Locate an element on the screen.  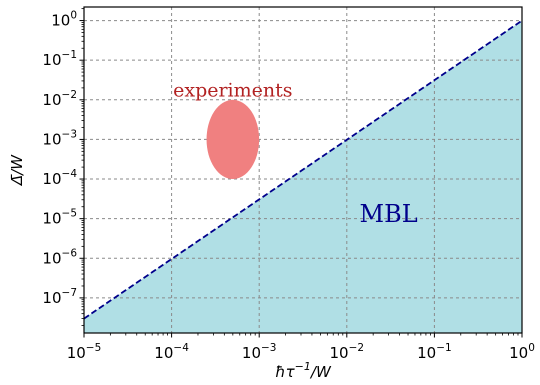
y-tick-label: 10⁻² is located at coordinates (59, 99).